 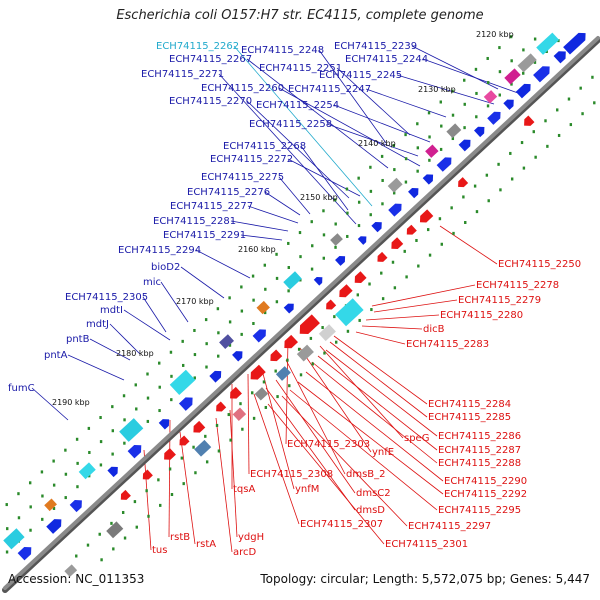 I want to click on gene-label: ECH74115_2288, so click(x=479, y=463).